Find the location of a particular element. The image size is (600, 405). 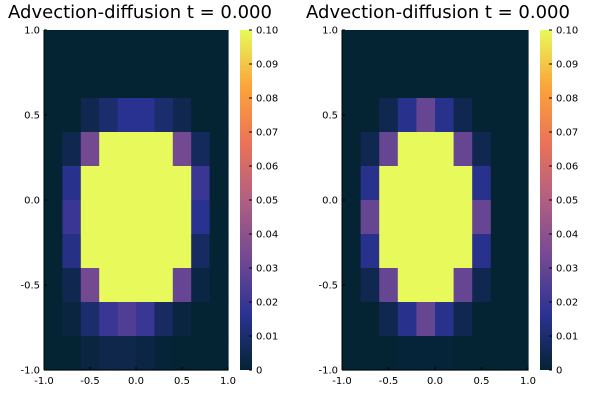

y-tick-label: -0.5 is located at coordinates (30, 286).